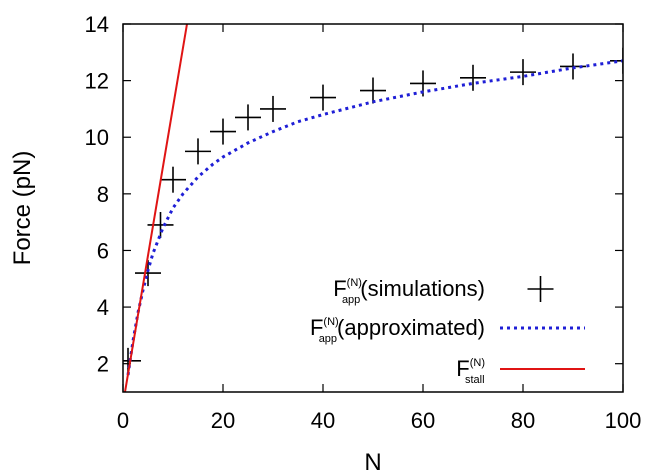 This screenshot has height=474, width=649. Describe the element at coordinates (103, 250) in the screenshot. I see `y-tick-label: 6` at that location.